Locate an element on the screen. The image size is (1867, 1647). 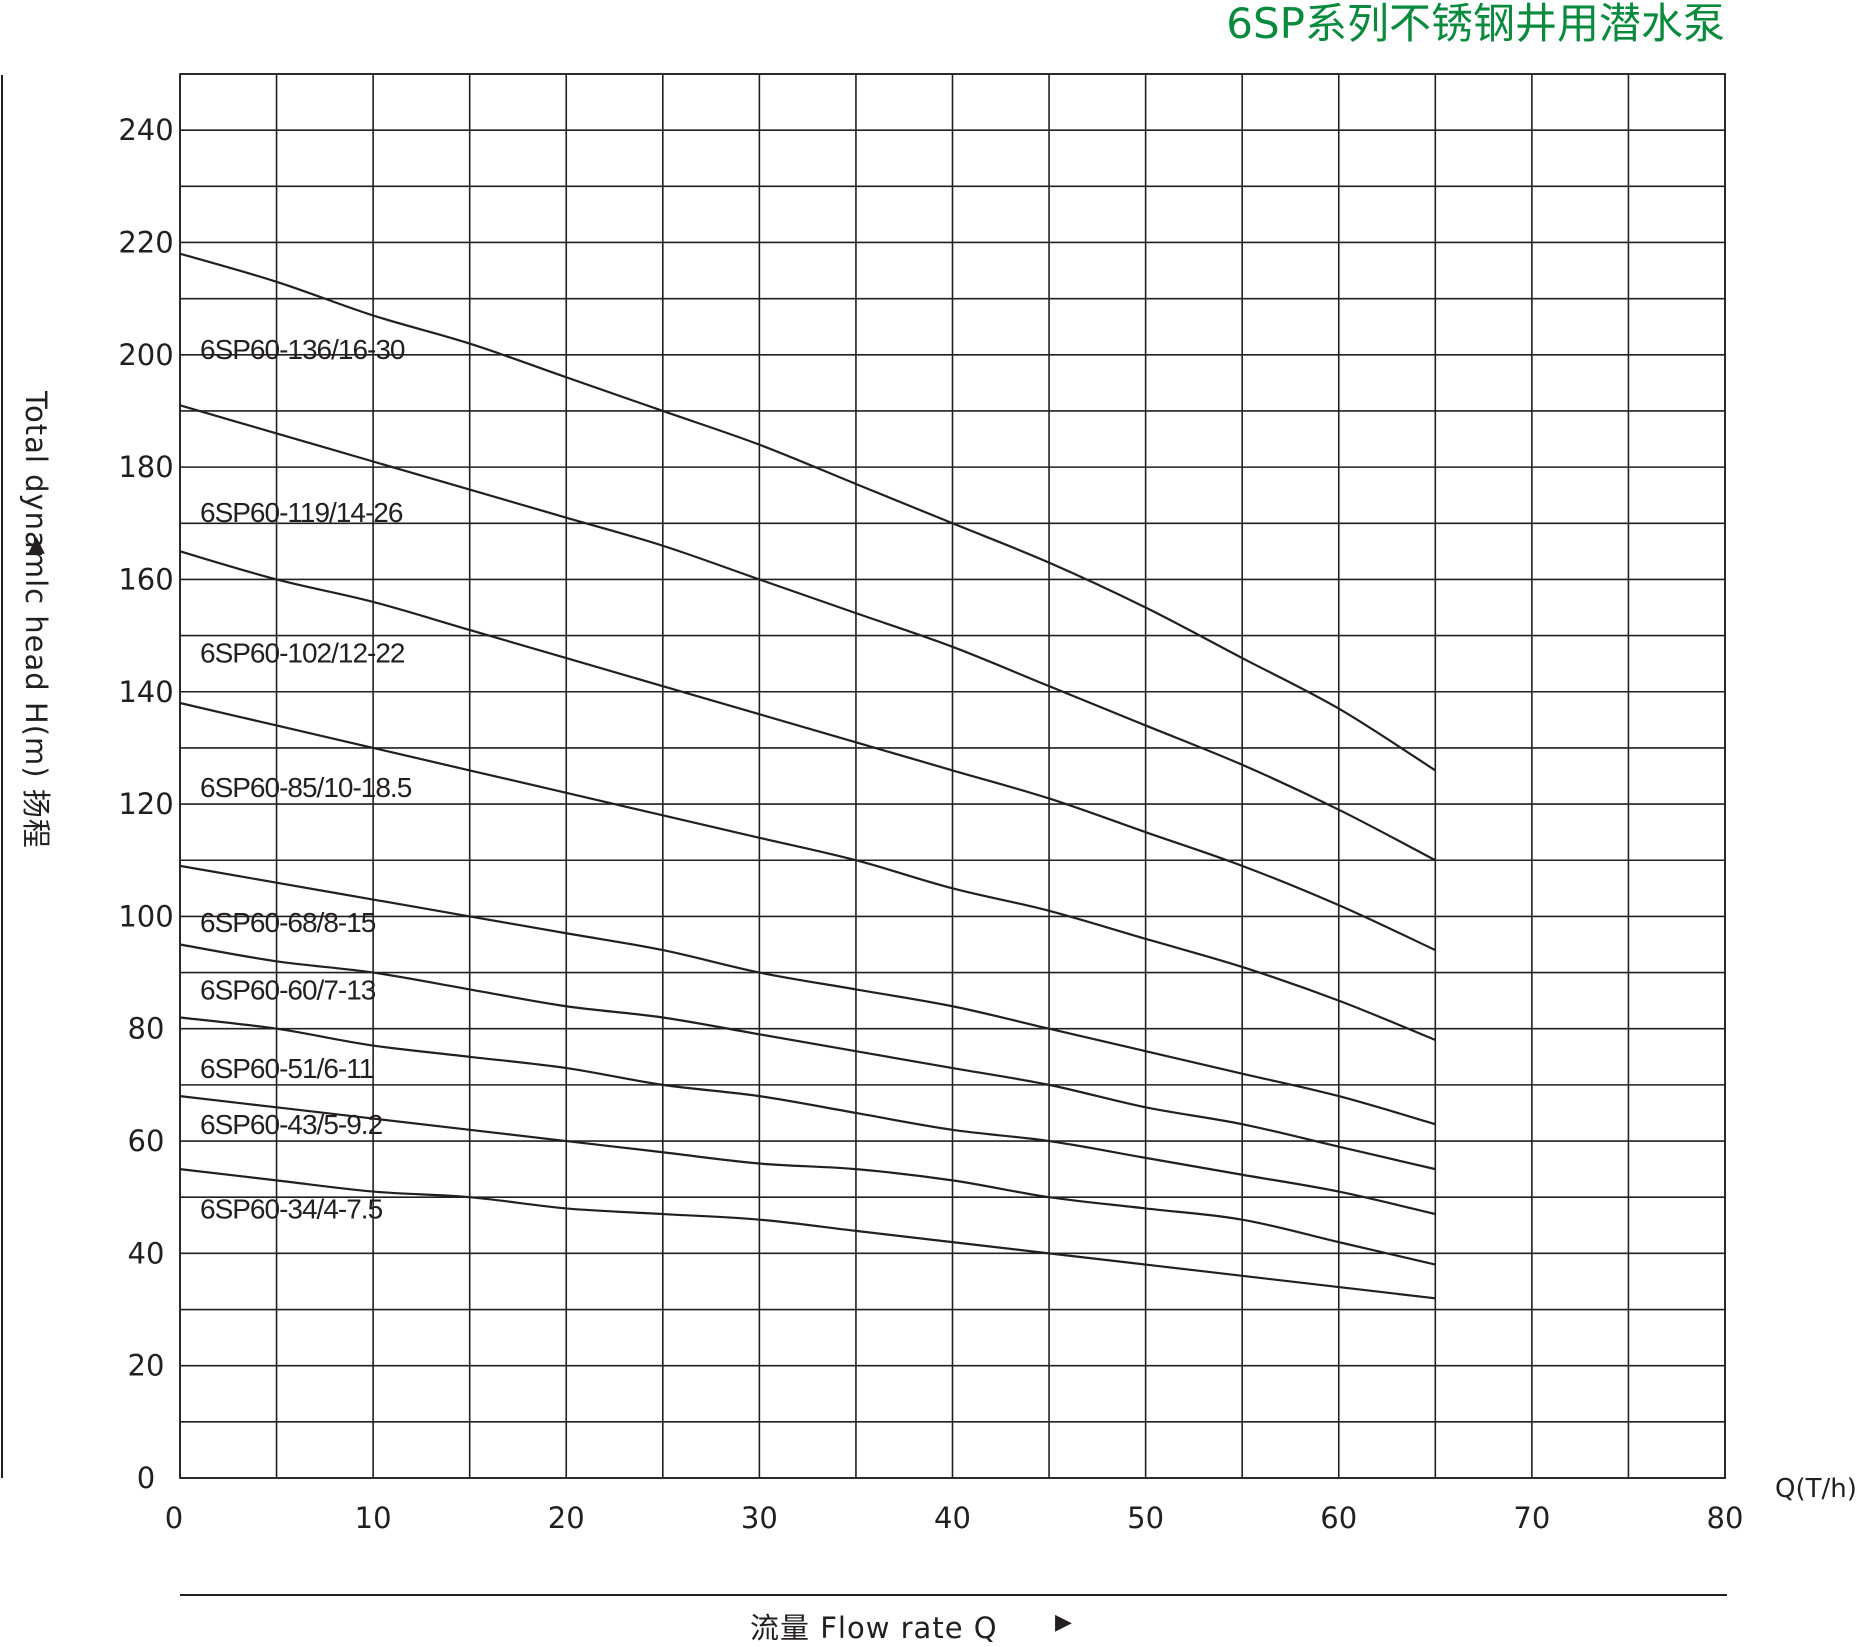
x-tick-label: 70 is located at coordinates (1531, 1518).